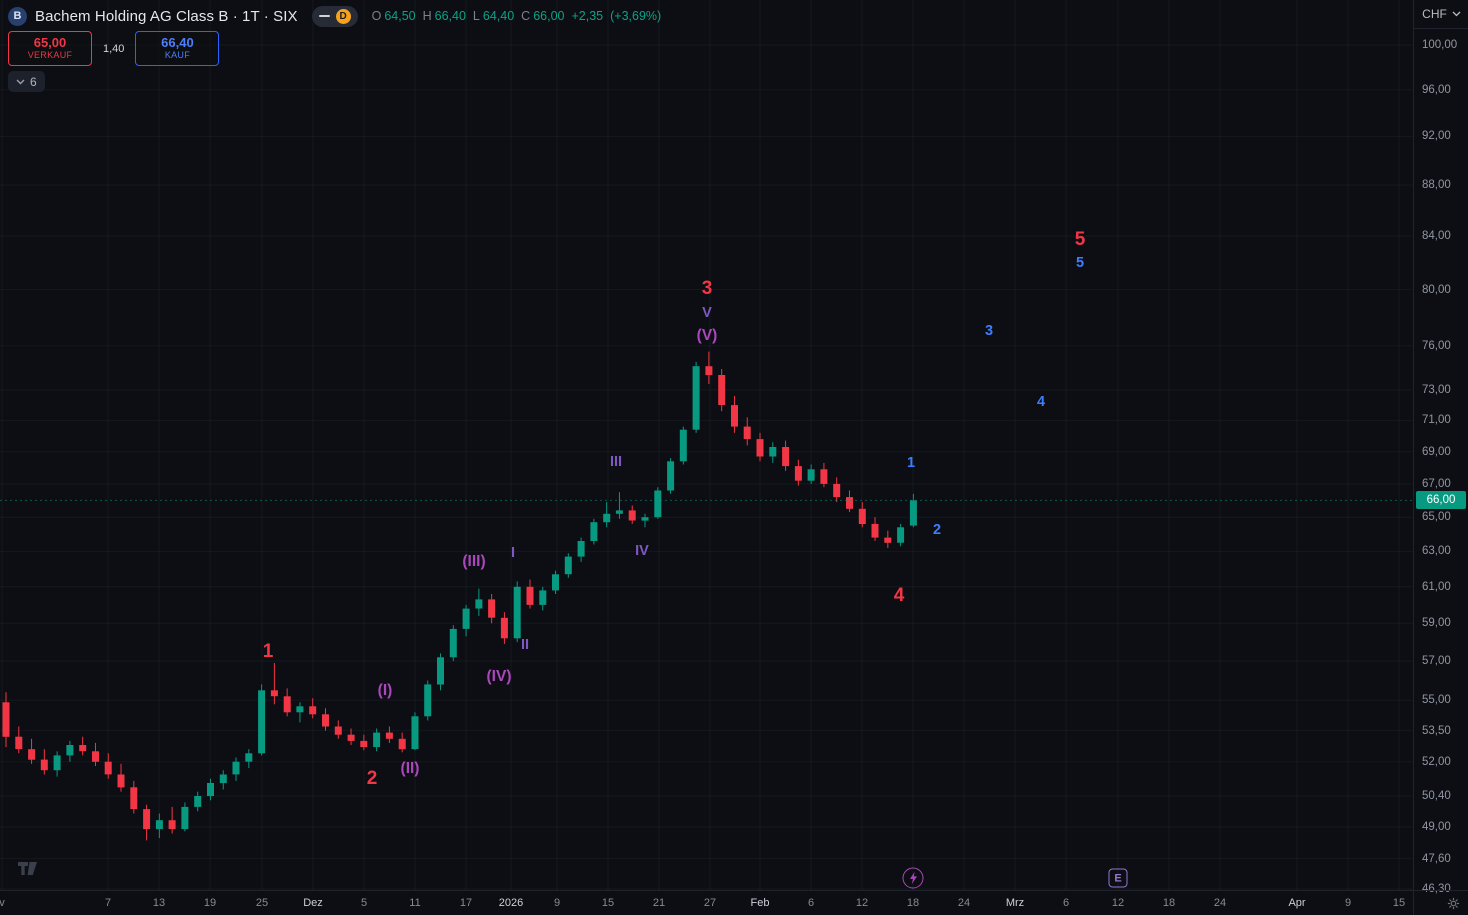 The image size is (1468, 915). What do you see at coordinates (913, 878) in the screenshot?
I see `lightning-event-icon` at bounding box center [913, 878].